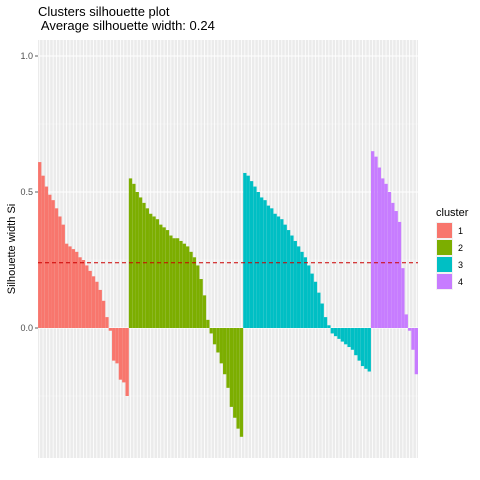  What do you see at coordinates (12, 249) in the screenshot?
I see `y-axis-label: Silhouette width Si` at bounding box center [12, 249].